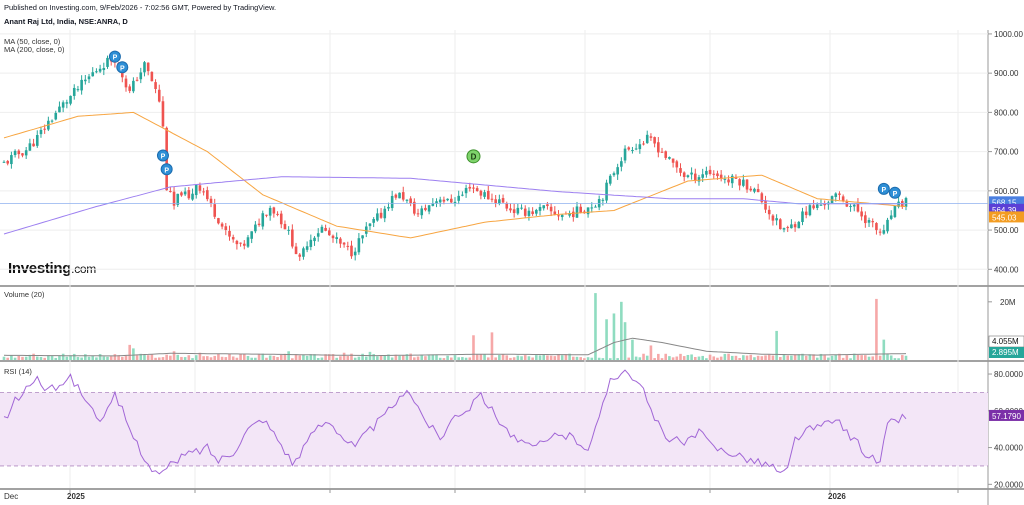  I want to click on price-tick-label: 400.00, so click(1006, 269).